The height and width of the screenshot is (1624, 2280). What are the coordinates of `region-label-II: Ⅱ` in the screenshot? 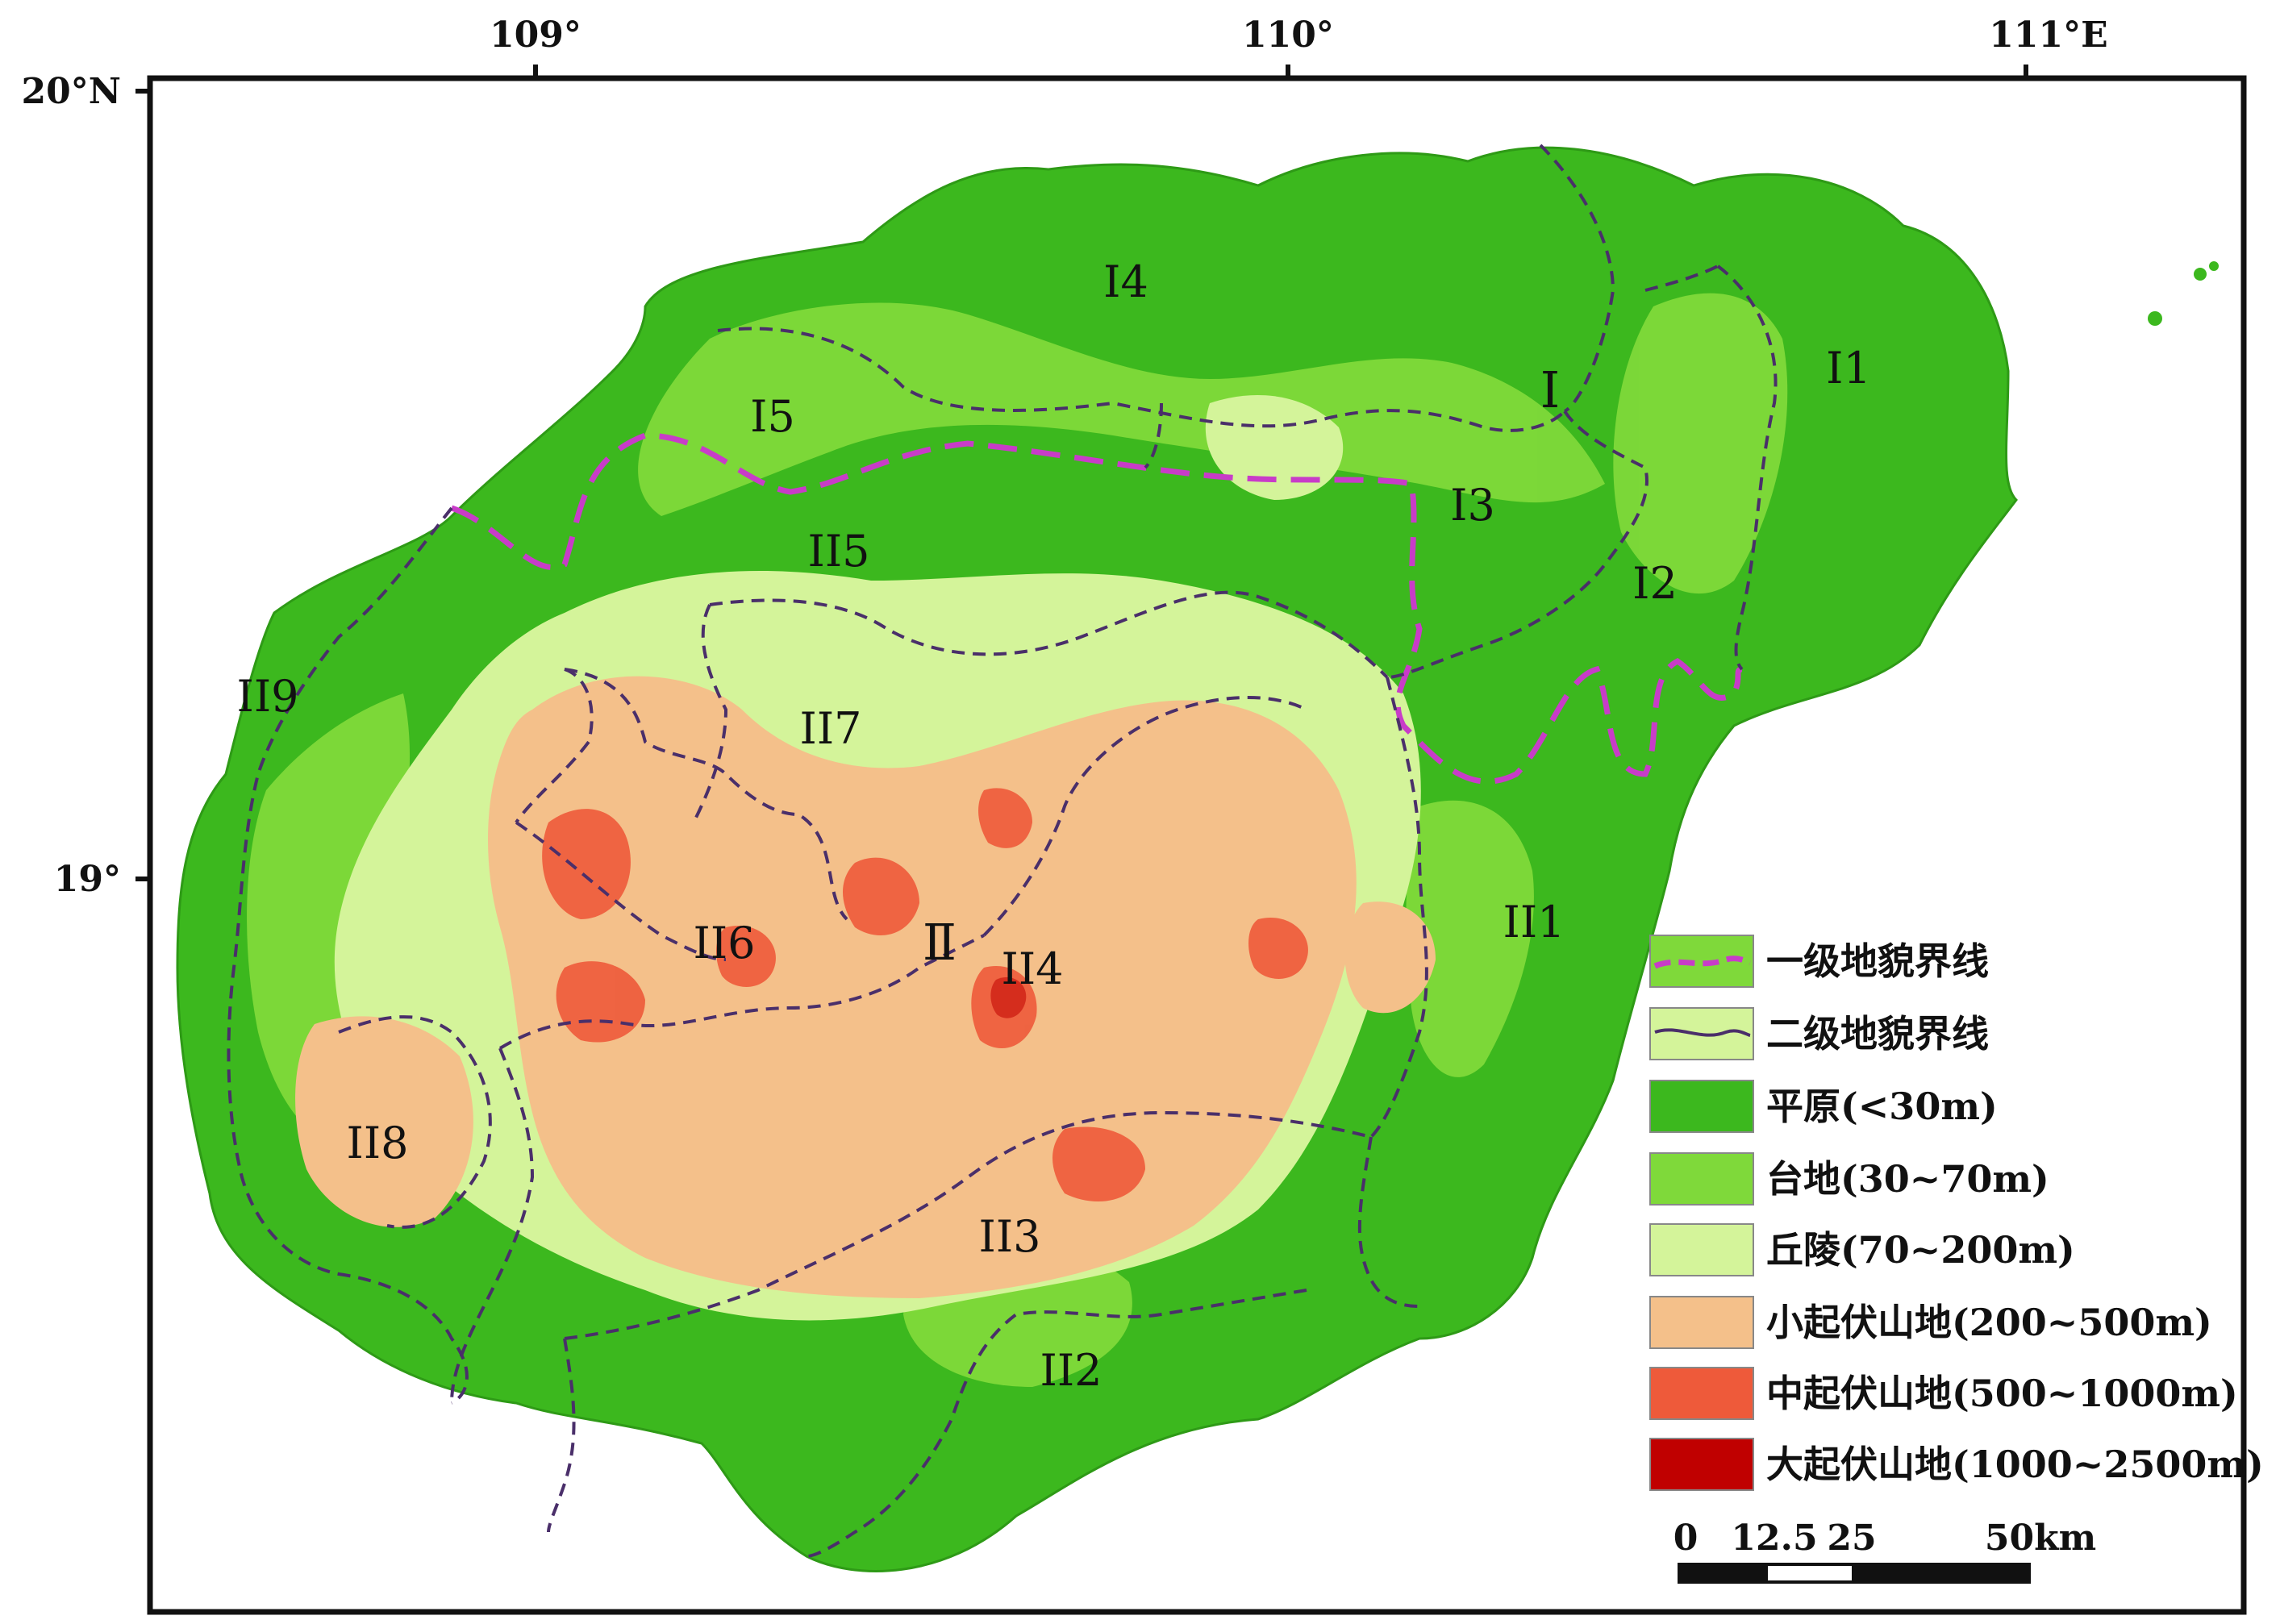 It's located at (940, 942).